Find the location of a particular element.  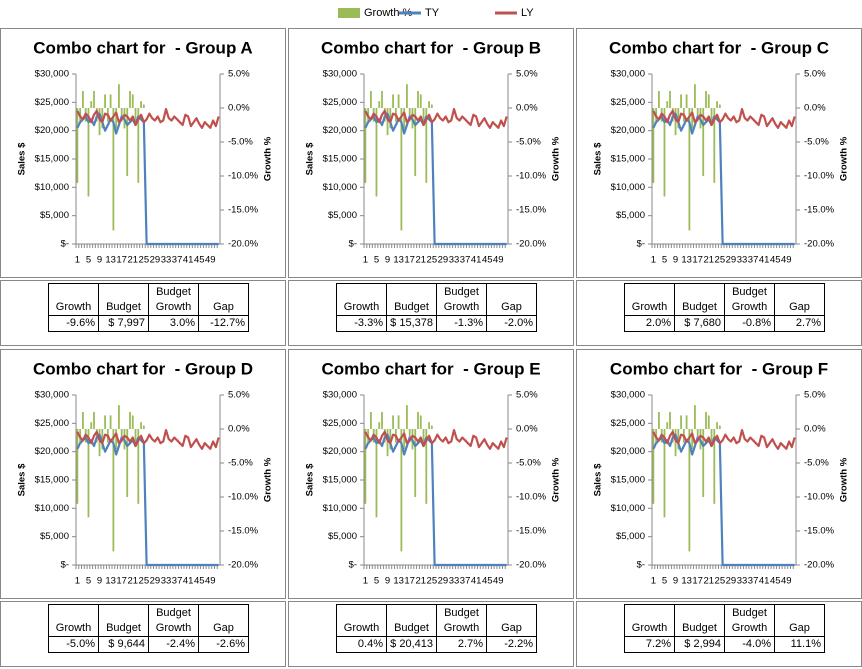

x-tick-label: 41 is located at coordinates (764, 581).